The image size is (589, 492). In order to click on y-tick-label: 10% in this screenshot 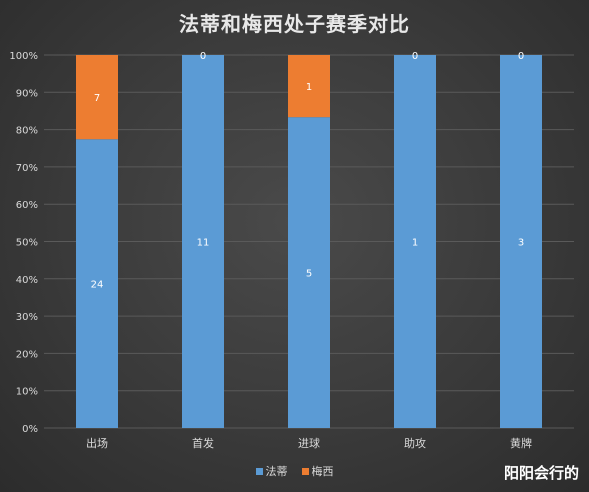, I will do `click(27, 392)`.